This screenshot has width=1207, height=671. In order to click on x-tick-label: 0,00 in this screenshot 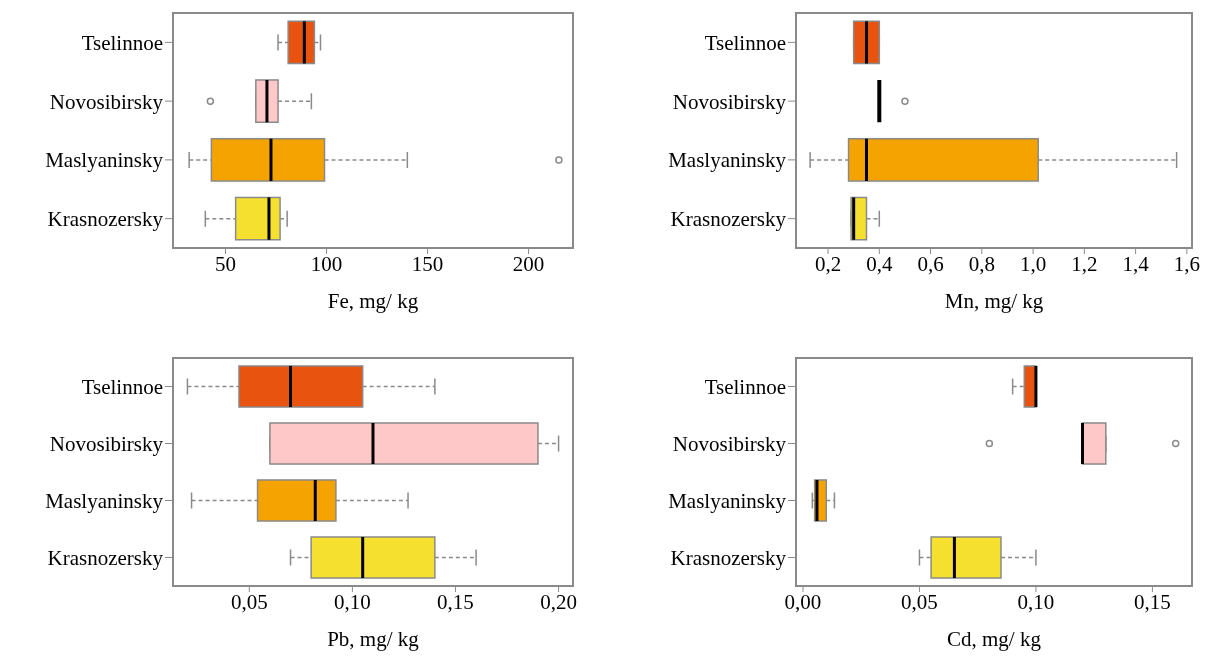, I will do `click(803, 601)`.